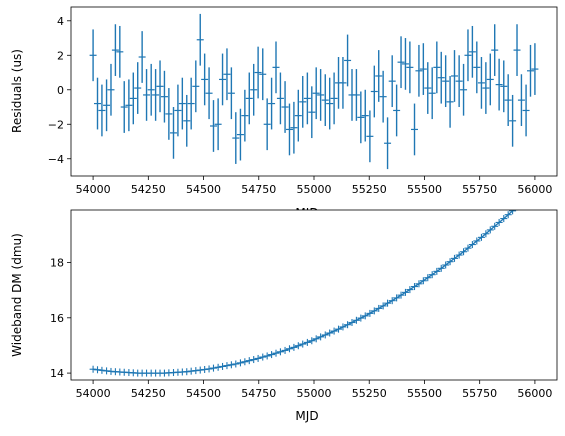 The width and height of the screenshot is (565, 436). I want to click on x-tick-label: 55500, so click(424, 189).